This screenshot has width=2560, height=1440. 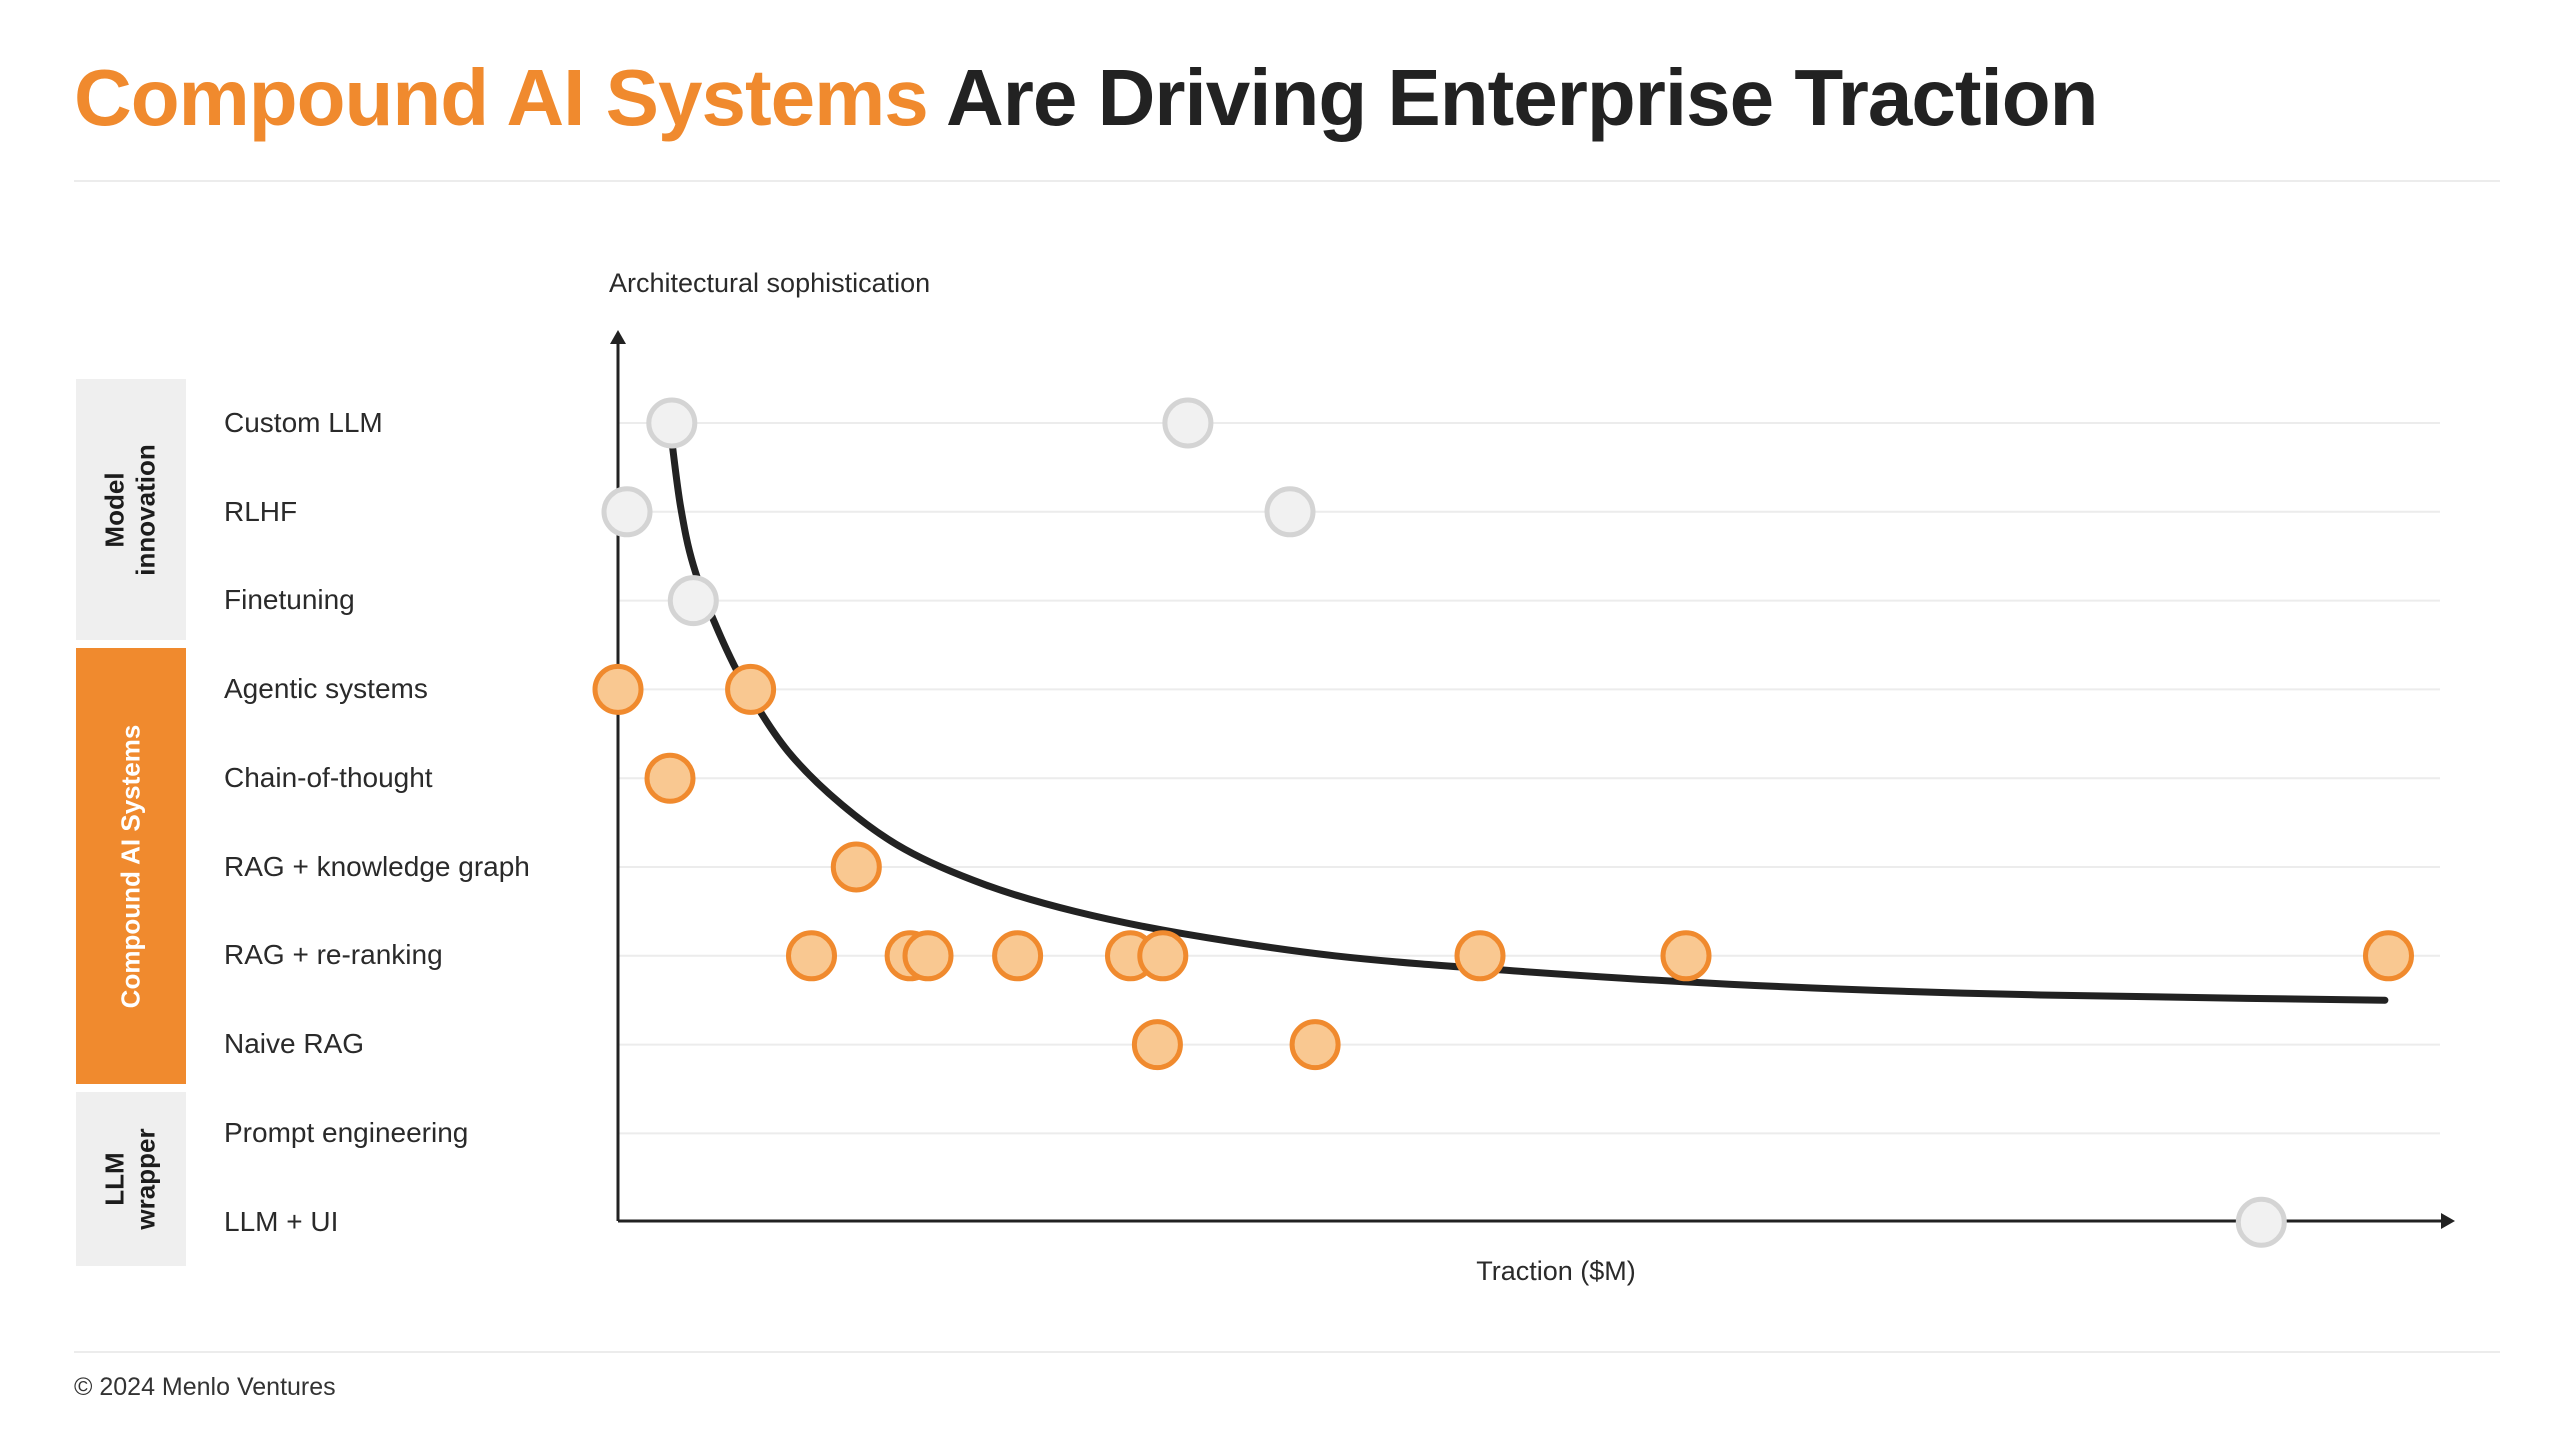 What do you see at coordinates (1556, 1271) in the screenshot?
I see `x-axis-title: Traction ($M)` at bounding box center [1556, 1271].